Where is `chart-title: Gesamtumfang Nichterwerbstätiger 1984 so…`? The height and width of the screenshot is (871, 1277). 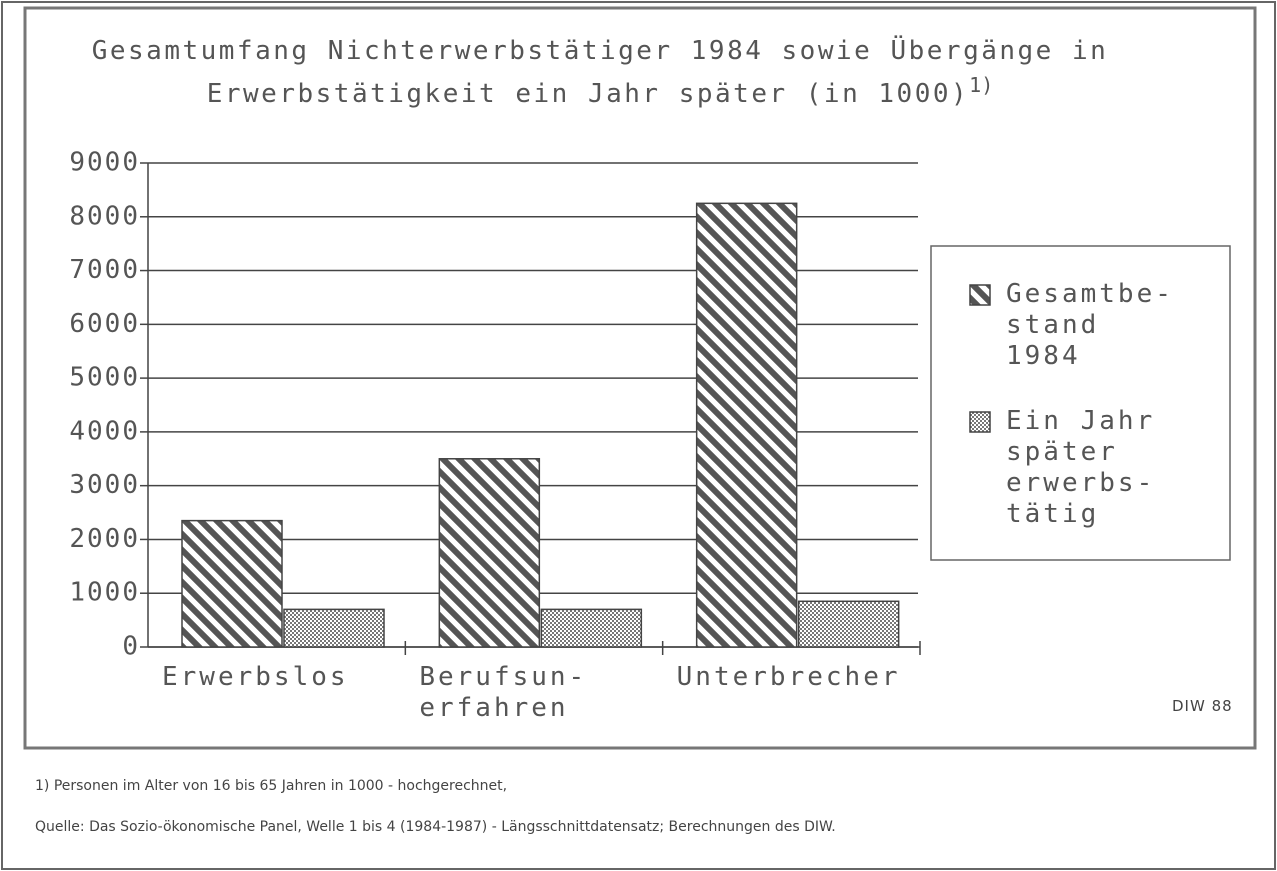 chart-title: Gesamtumfang Nichterwerbstätiger 1984 so… is located at coordinates (600, 72).